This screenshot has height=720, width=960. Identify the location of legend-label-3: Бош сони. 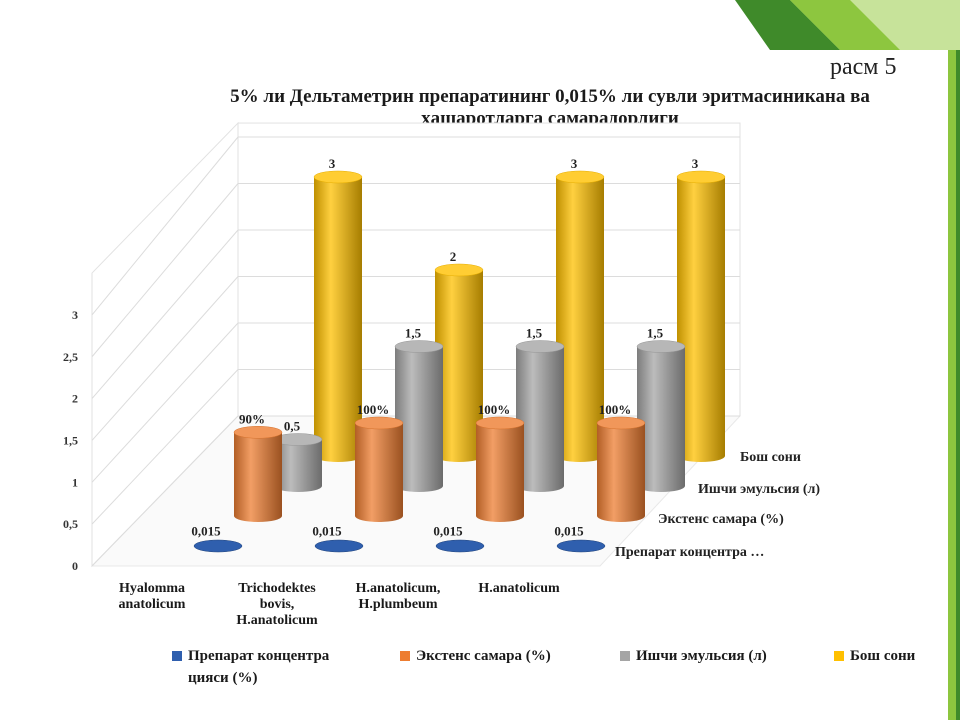
(883, 656).